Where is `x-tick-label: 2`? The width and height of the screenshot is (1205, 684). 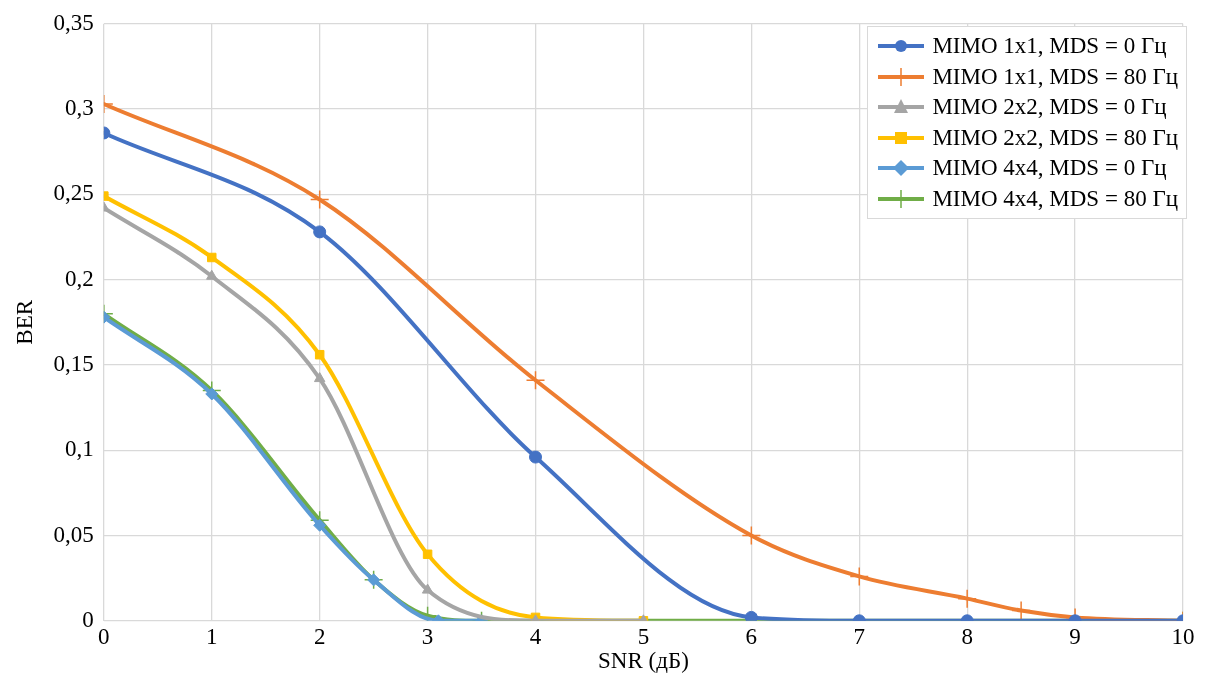
x-tick-label: 2 is located at coordinates (319, 636).